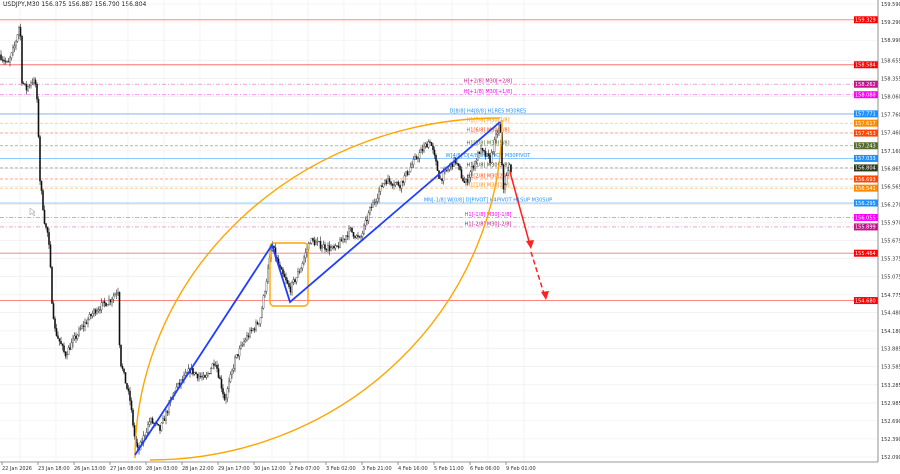  Describe the element at coordinates (890, 80) in the screenshot. I see `y-tick-label: 158.355` at that location.